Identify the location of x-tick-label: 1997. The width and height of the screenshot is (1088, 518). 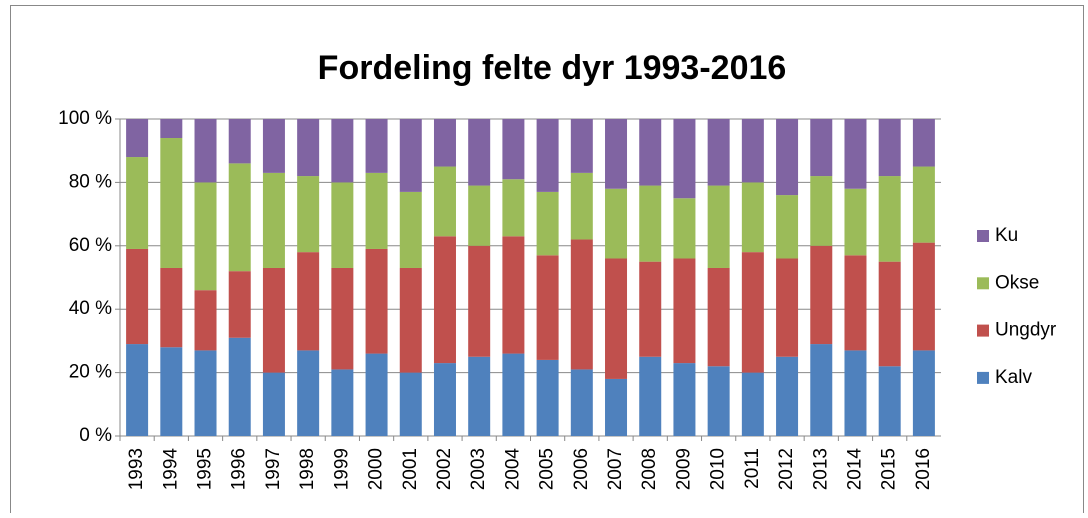
(273, 469).